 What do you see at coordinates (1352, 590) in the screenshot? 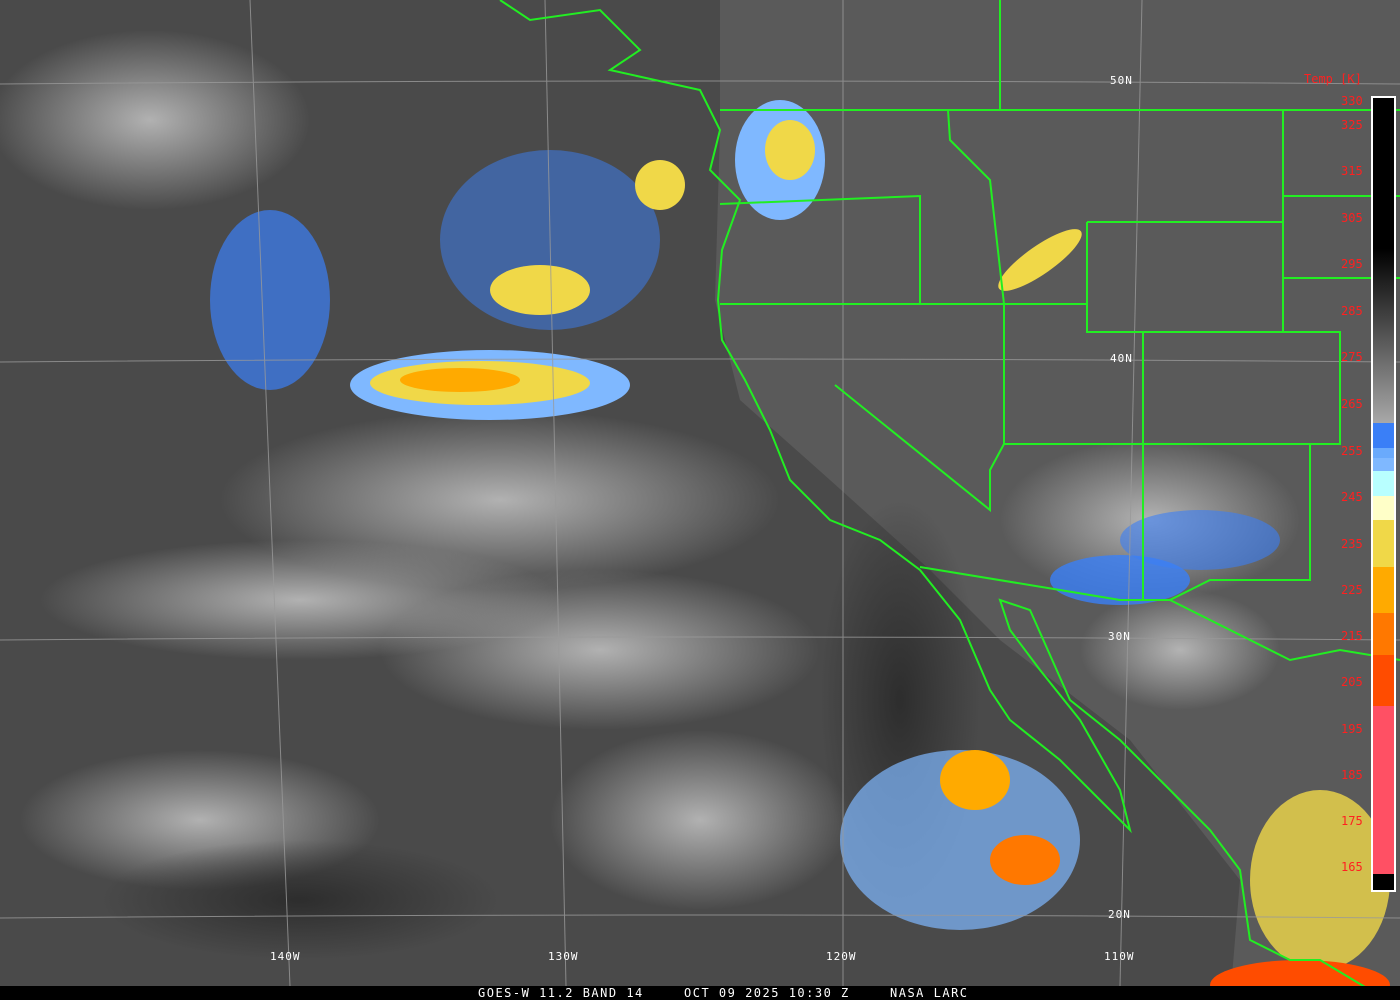
I see `colorbar-tick-label: 225` at bounding box center [1352, 590].